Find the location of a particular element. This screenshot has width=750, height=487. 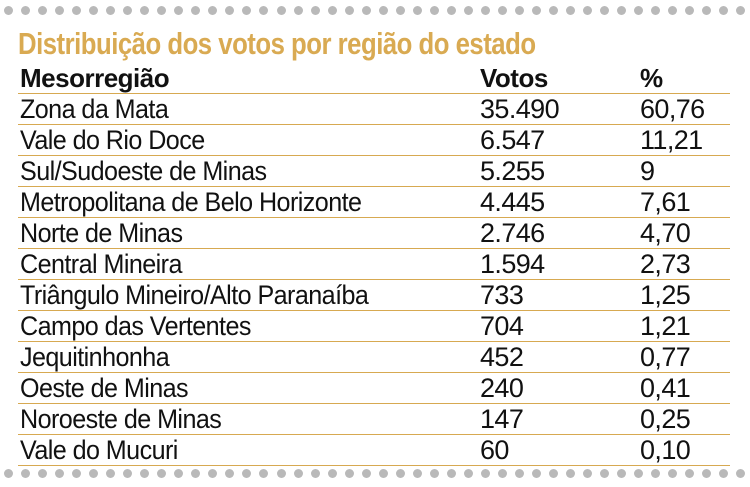

table-row: Norte de Minas 2.746 4,70 is located at coordinates (374, 233).